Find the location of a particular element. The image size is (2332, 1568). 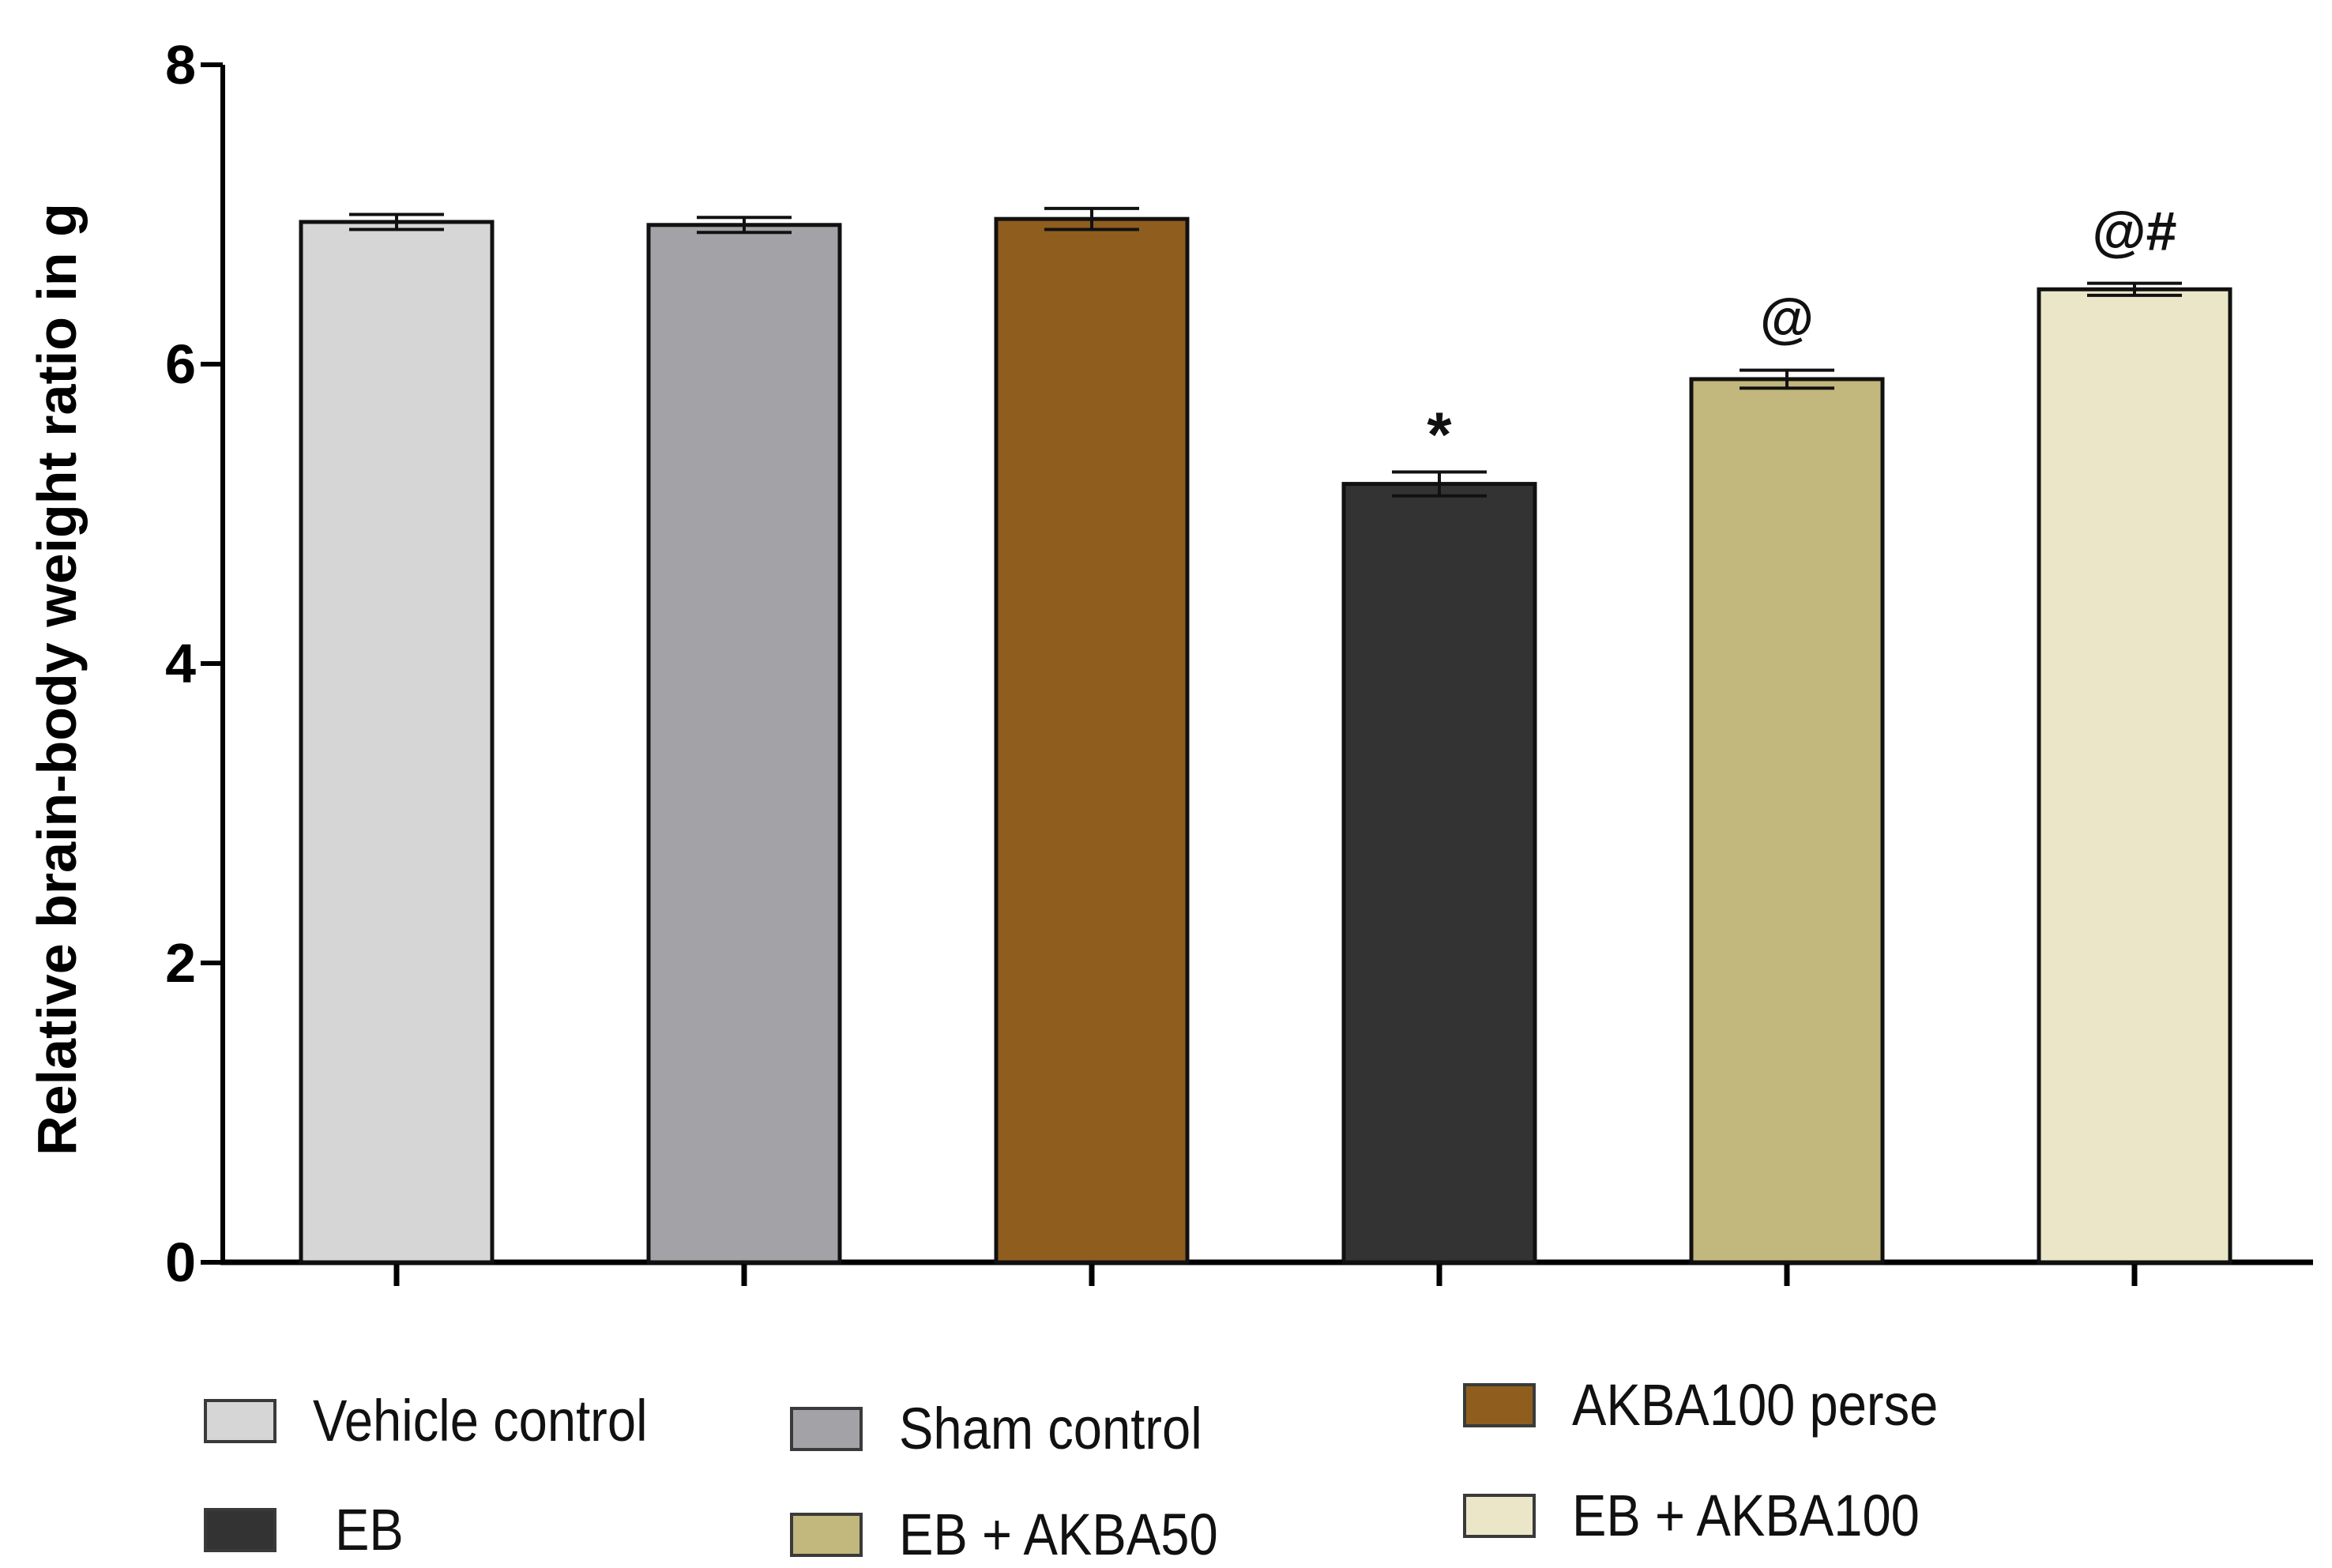

significance-label: @ is located at coordinates (1787, 318).